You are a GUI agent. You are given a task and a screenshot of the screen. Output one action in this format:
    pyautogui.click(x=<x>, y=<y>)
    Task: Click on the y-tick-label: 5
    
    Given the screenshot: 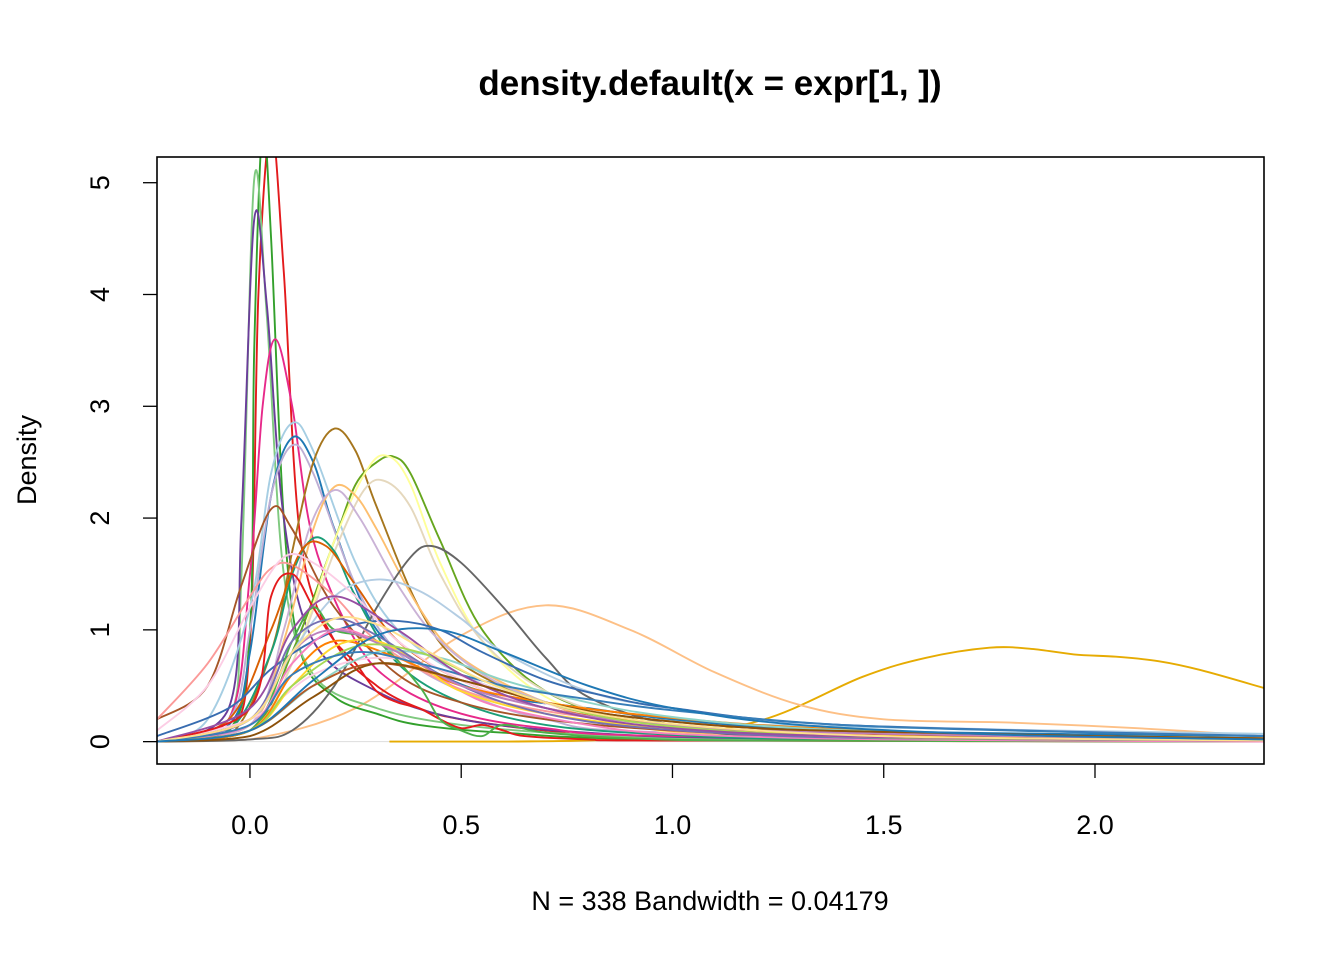 What is the action you would take?
    pyautogui.click(x=100, y=182)
    